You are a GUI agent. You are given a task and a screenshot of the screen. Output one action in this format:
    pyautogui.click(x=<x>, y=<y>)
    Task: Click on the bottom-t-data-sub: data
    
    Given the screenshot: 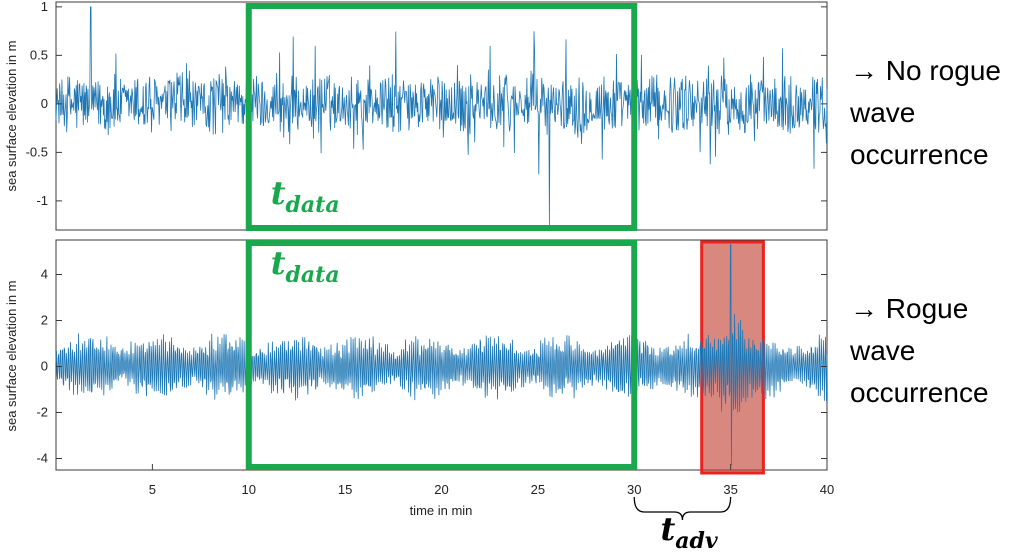 What is the action you would take?
    pyautogui.click(x=313, y=275)
    